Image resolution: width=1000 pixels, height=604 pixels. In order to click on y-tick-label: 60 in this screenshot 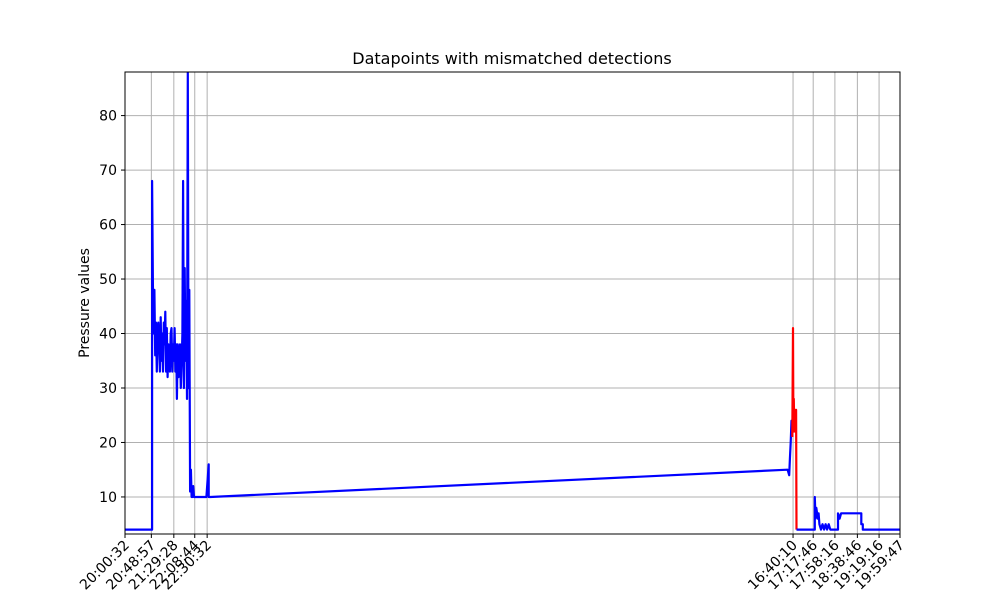, I will do `click(108, 226)`.